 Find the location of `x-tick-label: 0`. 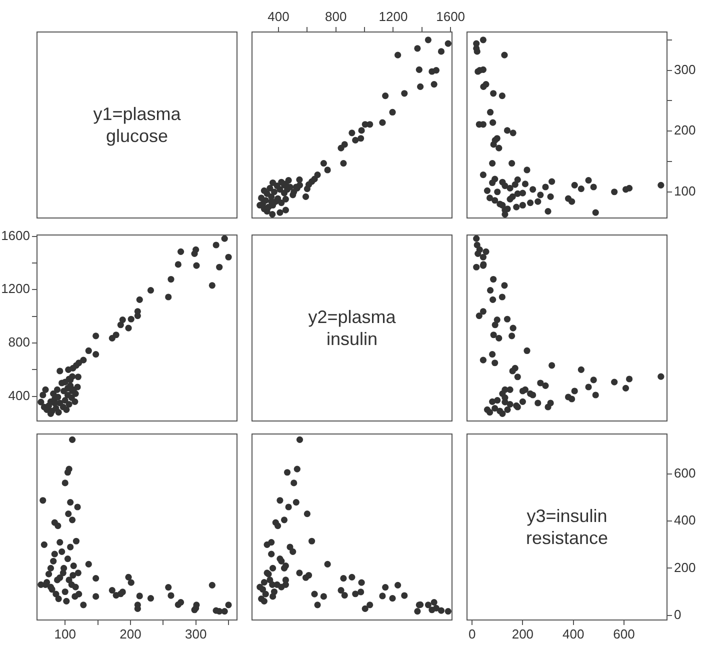

x-tick-label: 0 is located at coordinates (472, 634).